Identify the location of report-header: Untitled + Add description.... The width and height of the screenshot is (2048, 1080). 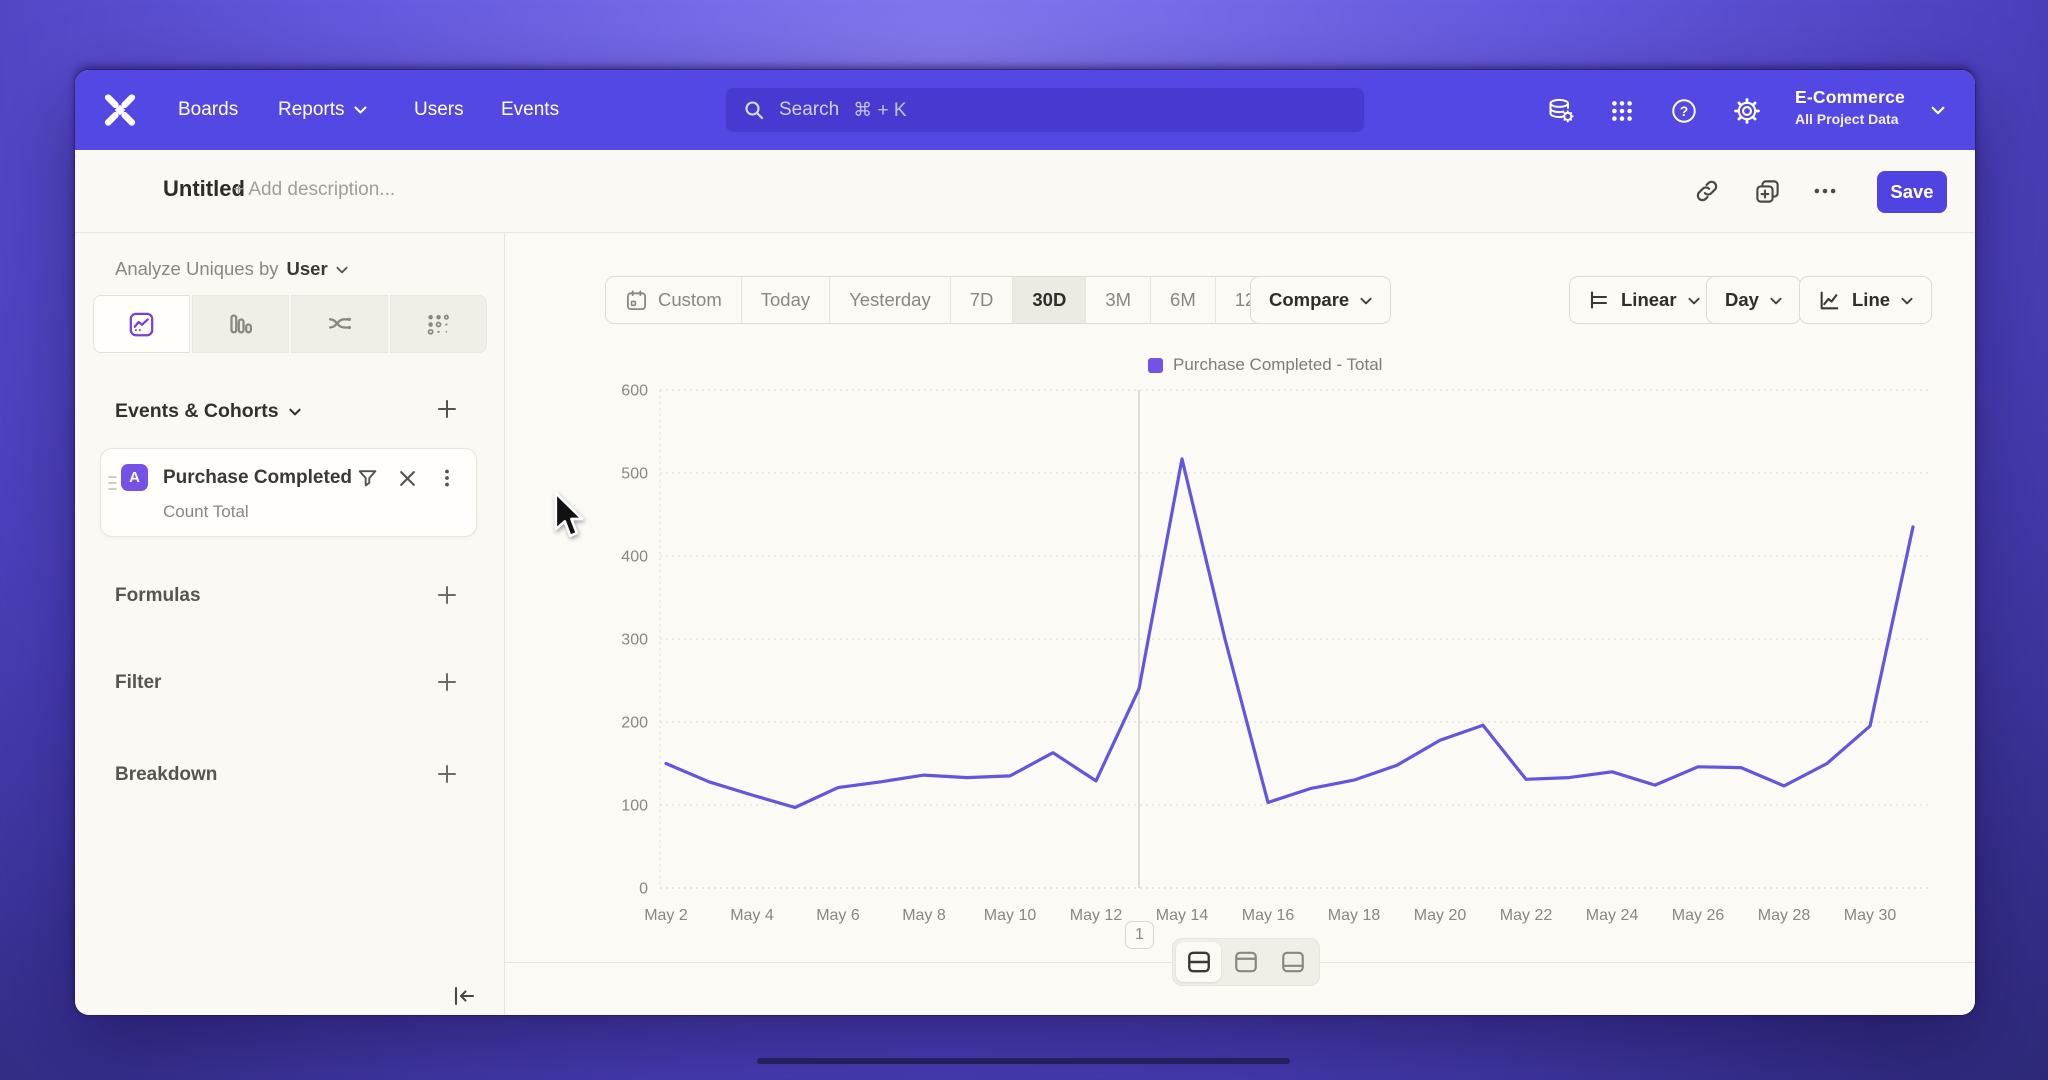
(1025, 191).